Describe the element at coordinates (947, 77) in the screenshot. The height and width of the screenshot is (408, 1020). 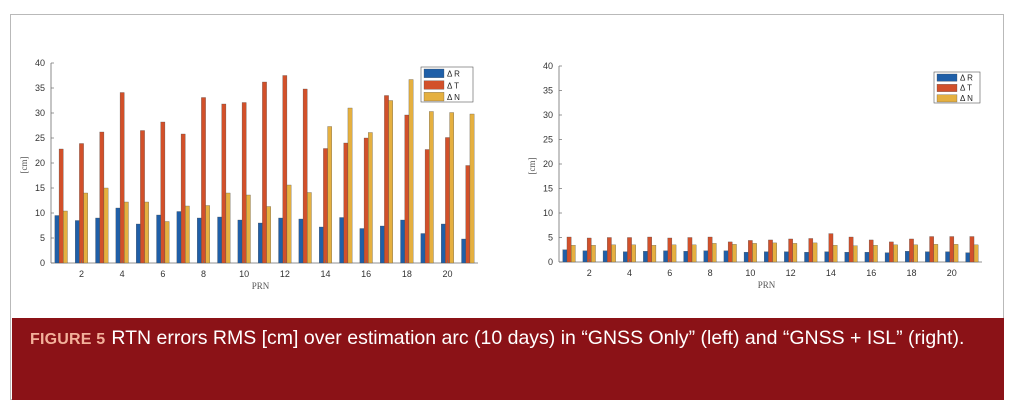
I see `legend-swatch-r` at that location.